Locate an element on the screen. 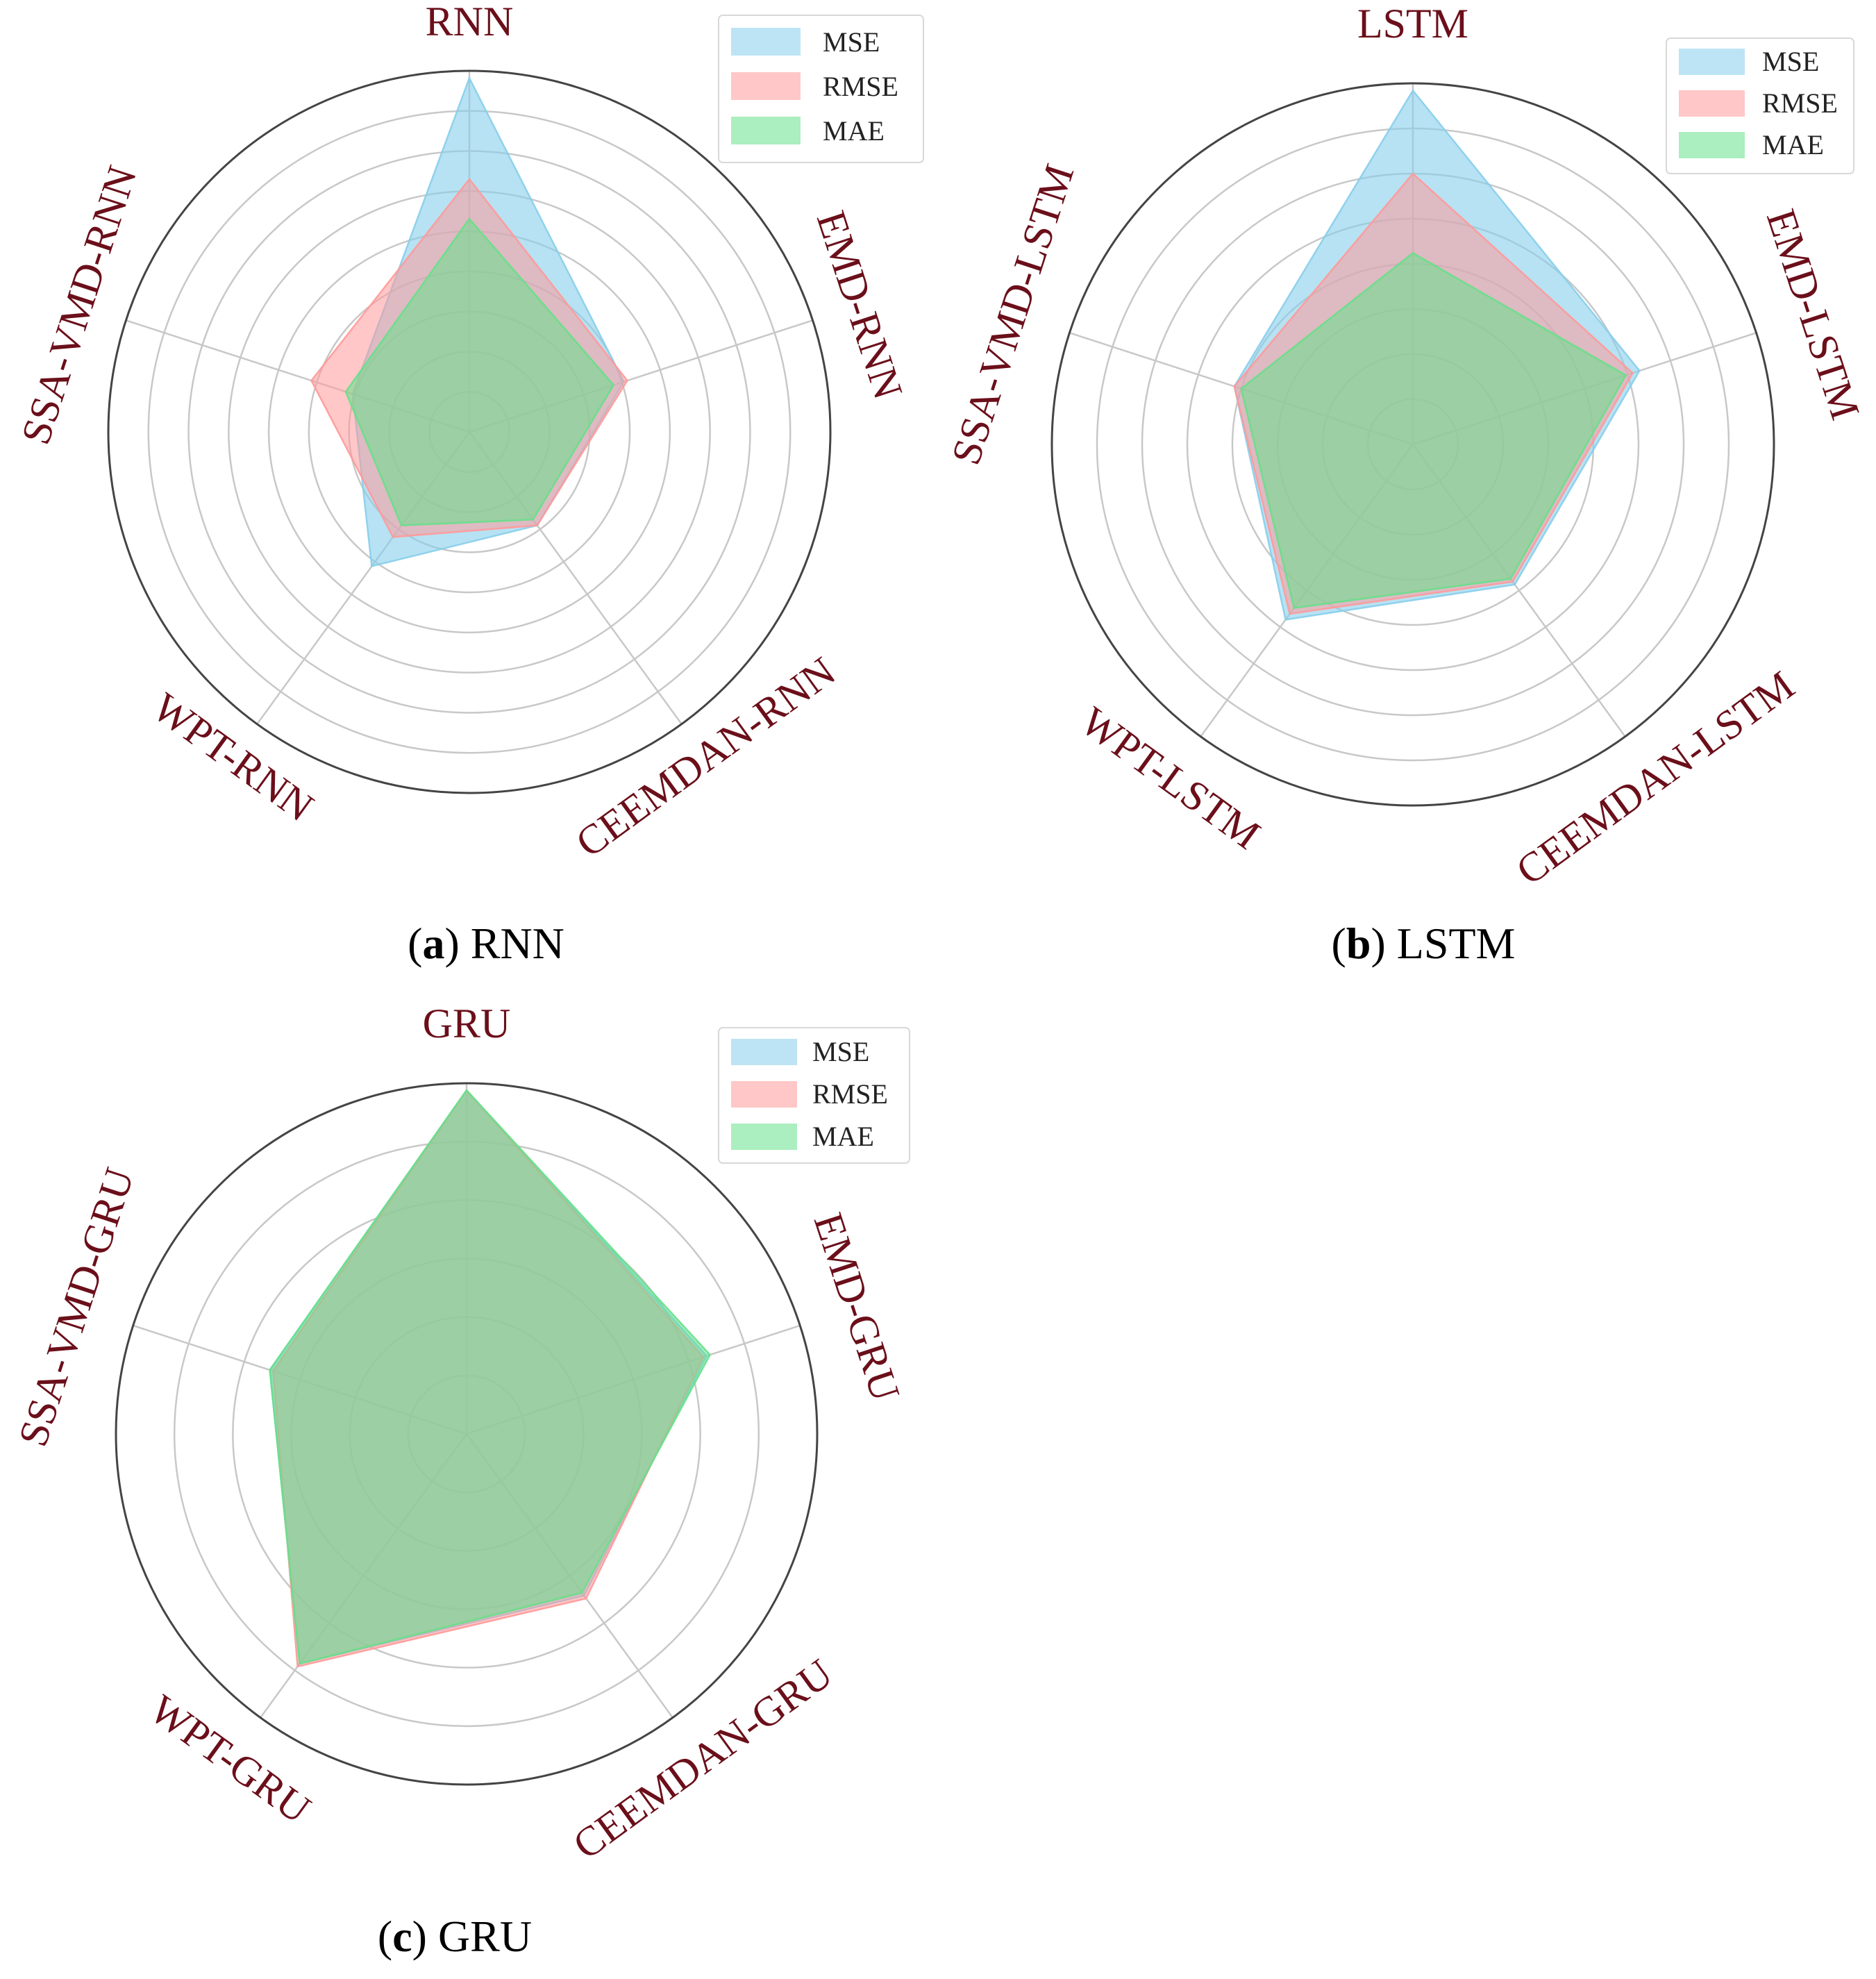  axis-label-wpt-lstm: WPT-LSTM is located at coordinates (1170, 778).